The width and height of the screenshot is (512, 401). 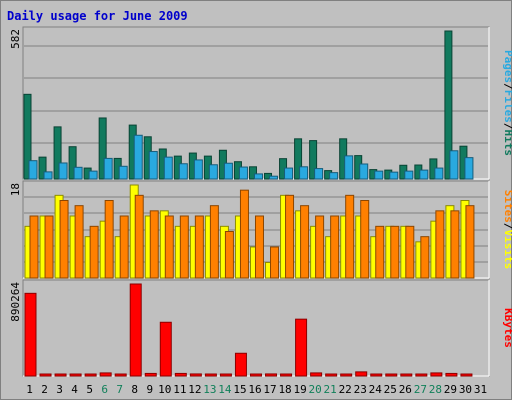 What do you see at coordinates (284, 389) in the screenshot?
I see `x-tick-label: 18` at bounding box center [284, 389].